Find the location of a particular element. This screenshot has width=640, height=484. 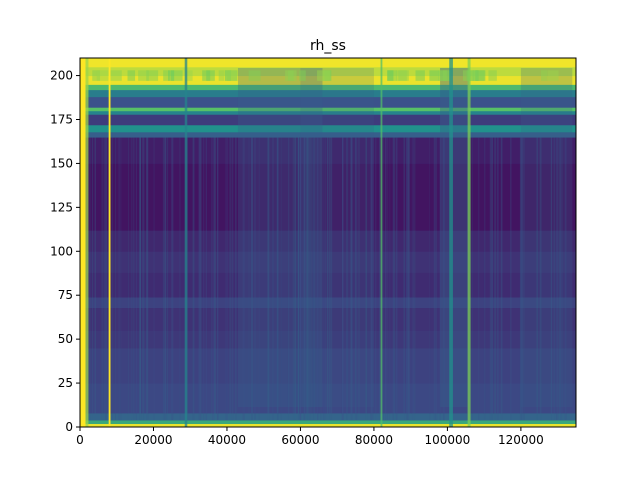

y-tick-label: 25 is located at coordinates (65, 383).